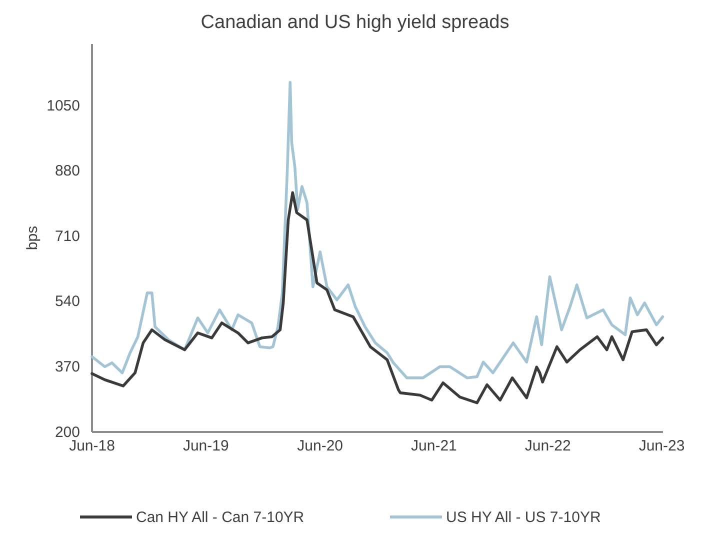 Image resolution: width=710 pixels, height=533 pixels. I want to click on legend-label: US HY All - US 7-10YR, so click(523, 517).